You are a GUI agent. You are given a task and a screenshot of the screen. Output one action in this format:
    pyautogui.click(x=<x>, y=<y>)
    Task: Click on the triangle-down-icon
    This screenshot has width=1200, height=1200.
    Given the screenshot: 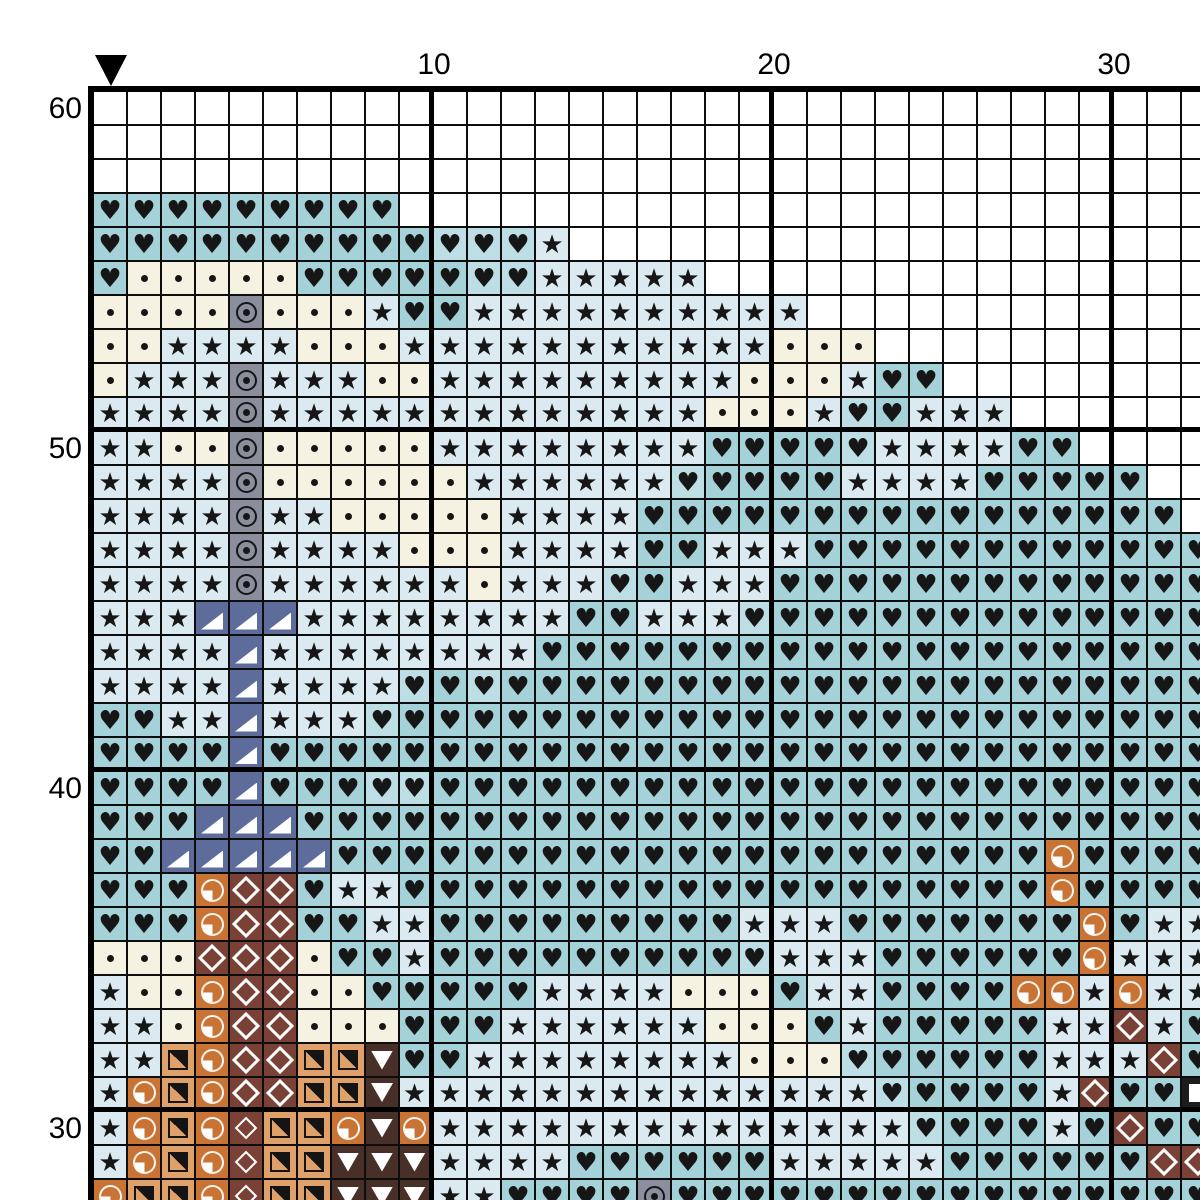 What is the action you would take?
    pyautogui.click(x=382, y=1060)
    